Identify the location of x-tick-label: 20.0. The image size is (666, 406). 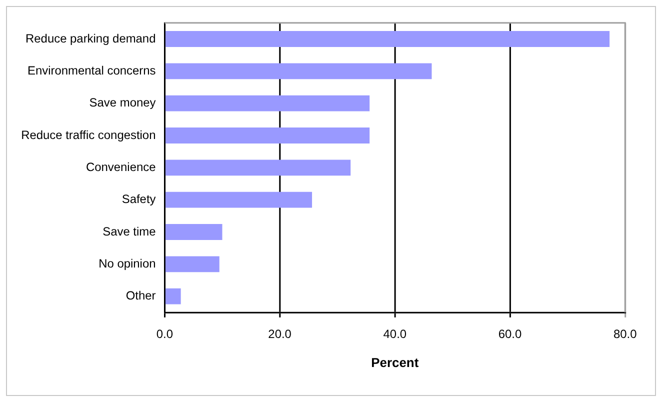
(280, 333).